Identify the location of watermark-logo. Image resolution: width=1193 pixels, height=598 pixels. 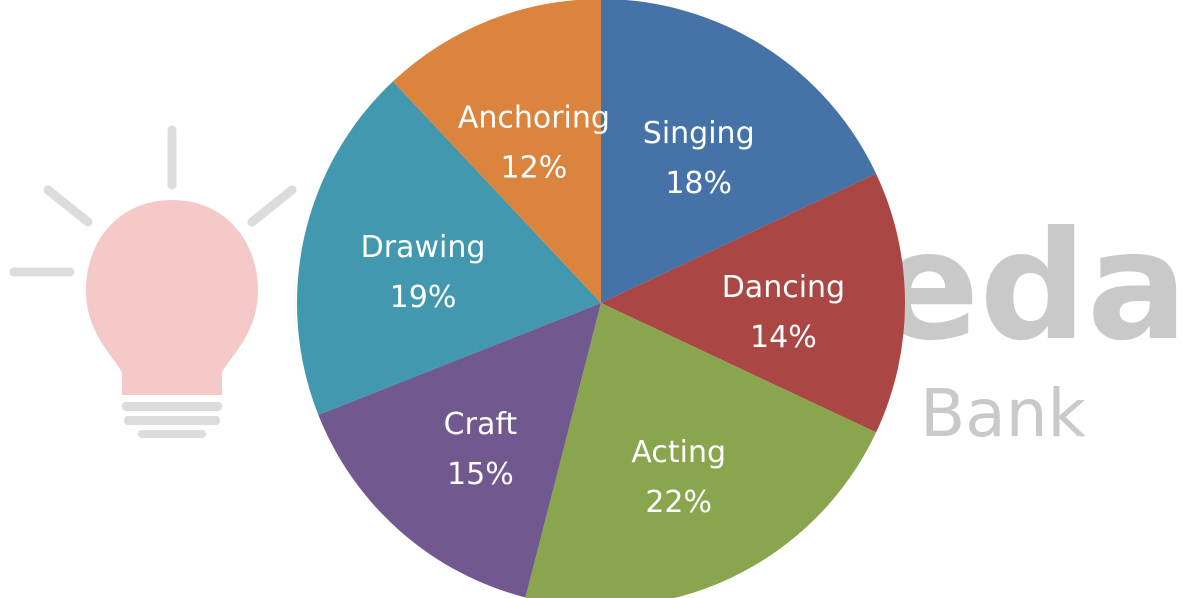
(153, 281).